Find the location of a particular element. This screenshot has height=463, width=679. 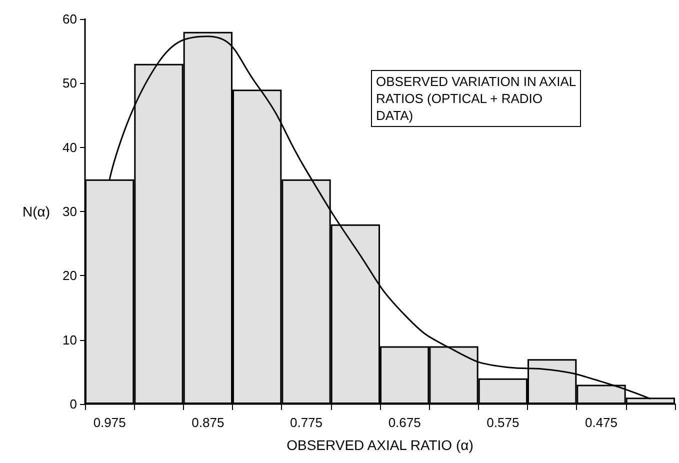

x-tick-label: 0.475 is located at coordinates (601, 422).